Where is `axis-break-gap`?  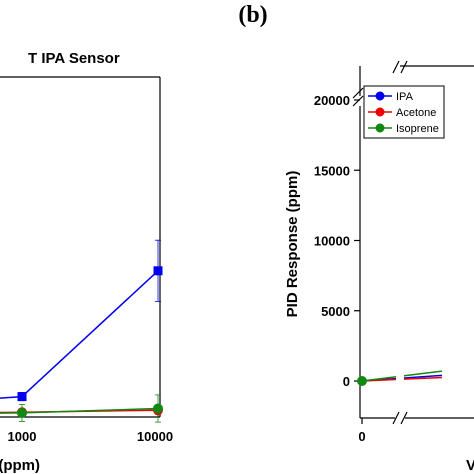
axis-break-gap is located at coordinates (400, 380).